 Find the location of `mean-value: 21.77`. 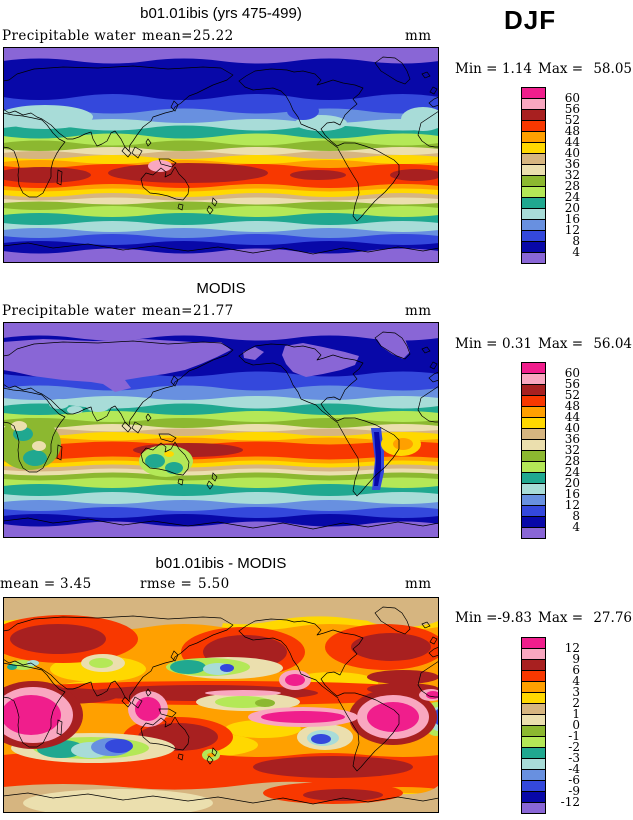

mean-value: 21.77 is located at coordinates (213, 311).